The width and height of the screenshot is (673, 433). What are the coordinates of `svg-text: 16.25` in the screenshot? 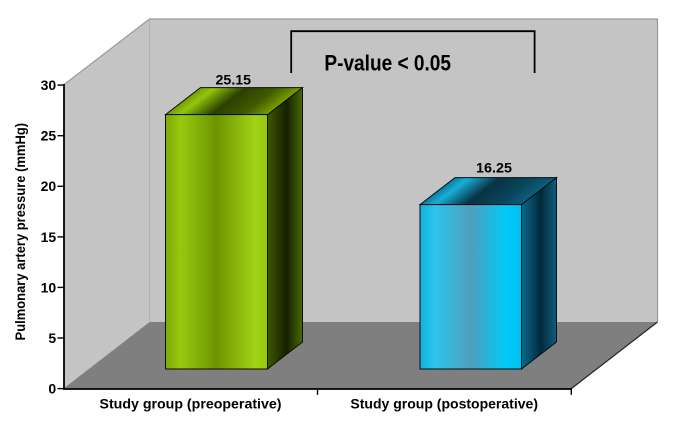 It's located at (494, 168).